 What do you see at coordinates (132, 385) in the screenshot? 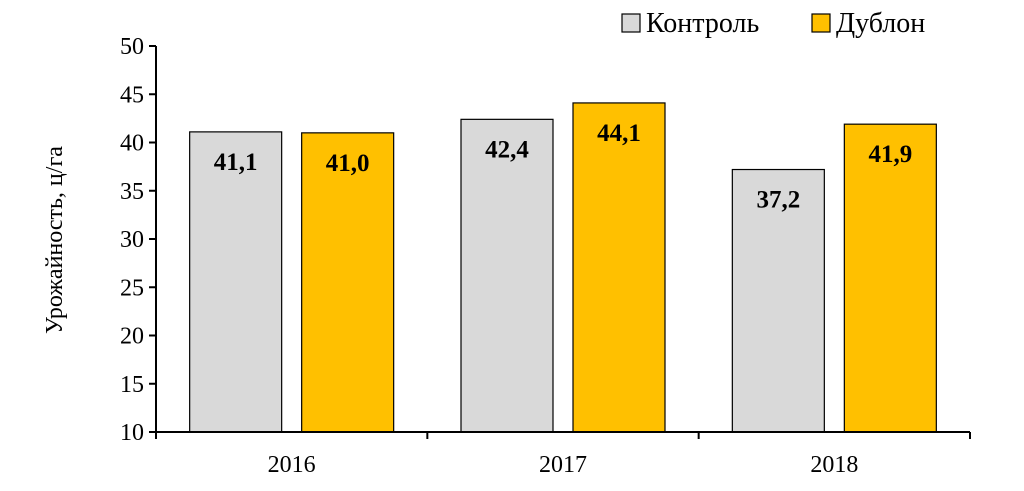
I see `y-tick-label: 15` at bounding box center [132, 385].